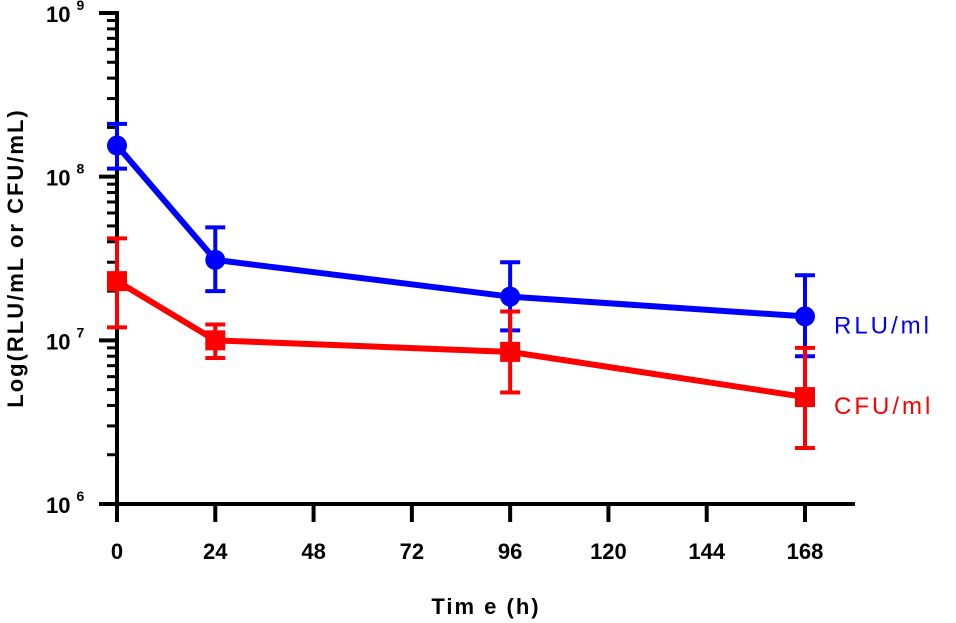  Describe the element at coordinates (706, 551) in the screenshot. I see `x-tick-label: 144` at that location.